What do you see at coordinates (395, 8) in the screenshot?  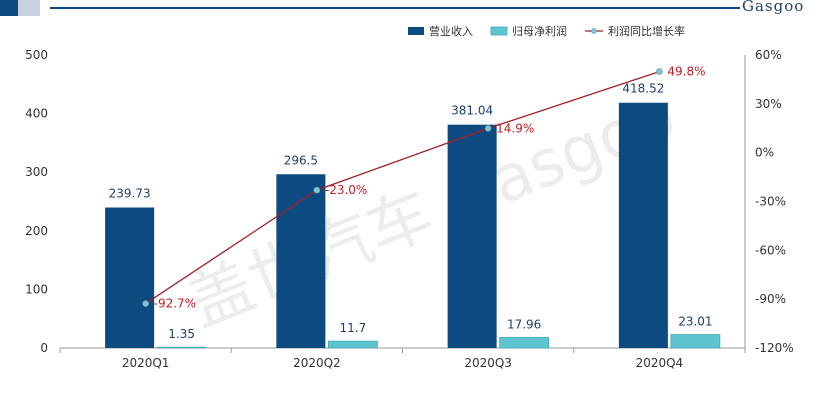 I see `header-rule` at bounding box center [395, 8].